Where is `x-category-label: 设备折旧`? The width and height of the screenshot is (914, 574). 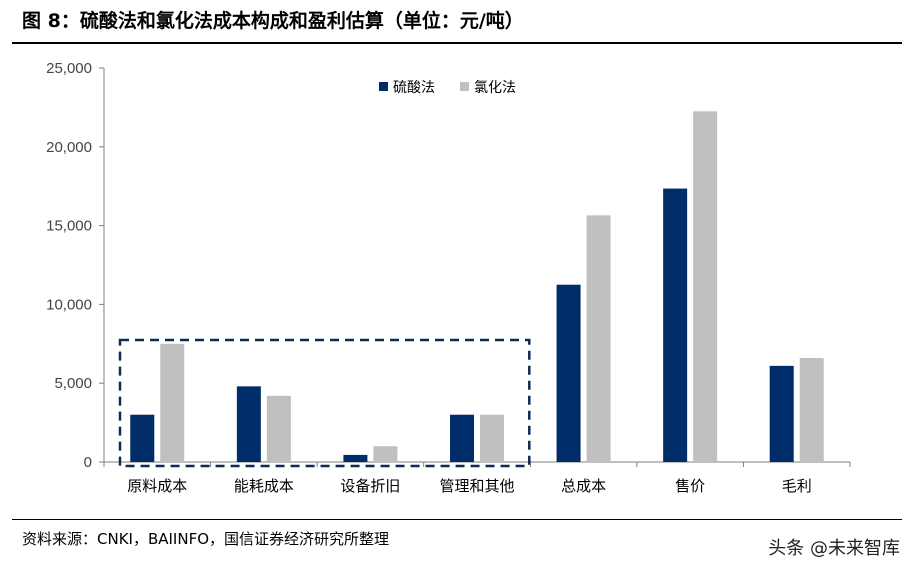 x-category-label: 设备折旧 is located at coordinates (370, 486).